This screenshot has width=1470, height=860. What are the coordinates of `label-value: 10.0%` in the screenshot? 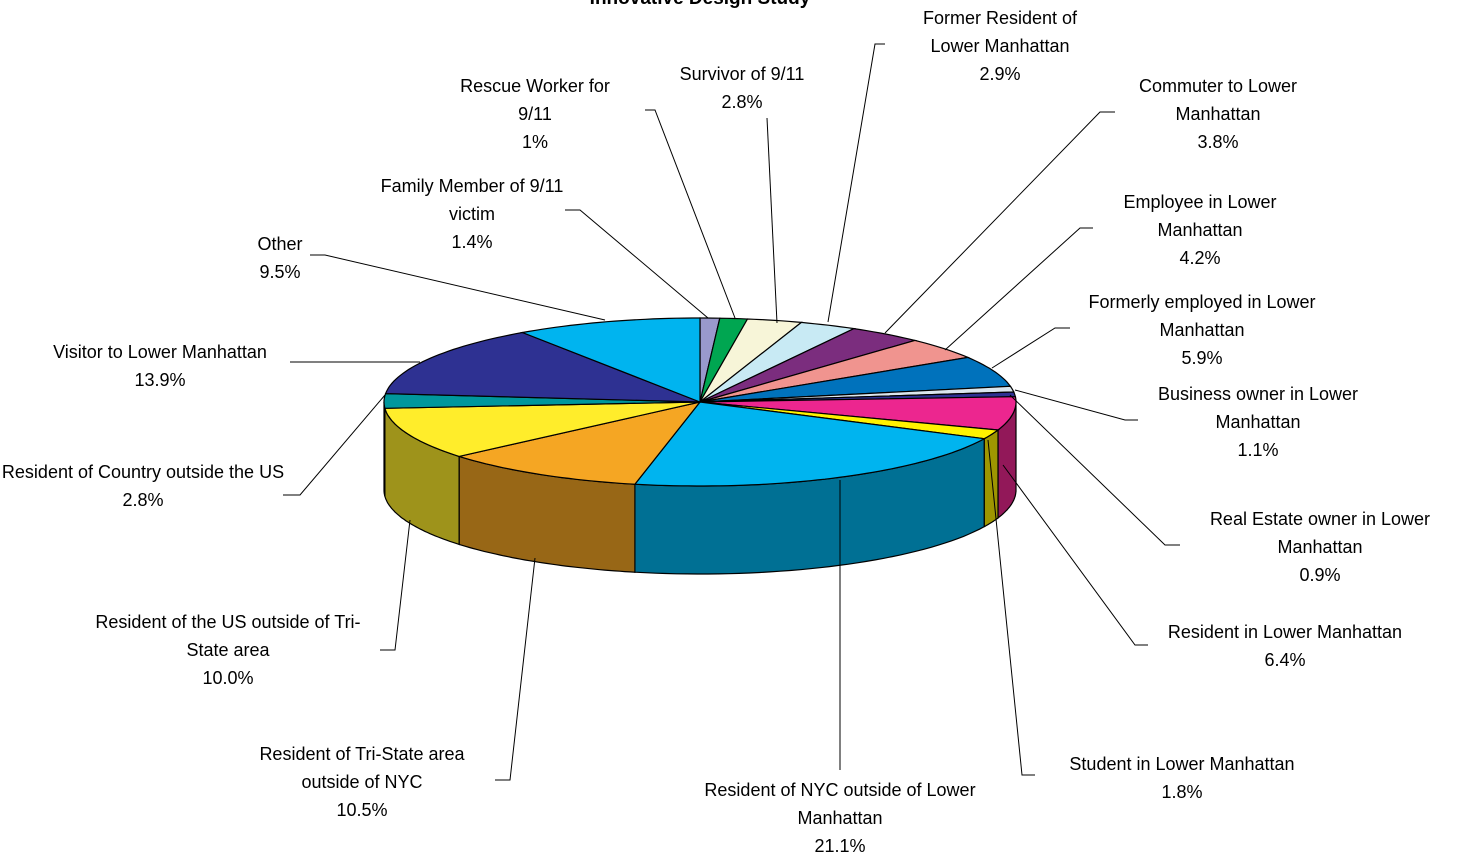 It's located at (228, 678).